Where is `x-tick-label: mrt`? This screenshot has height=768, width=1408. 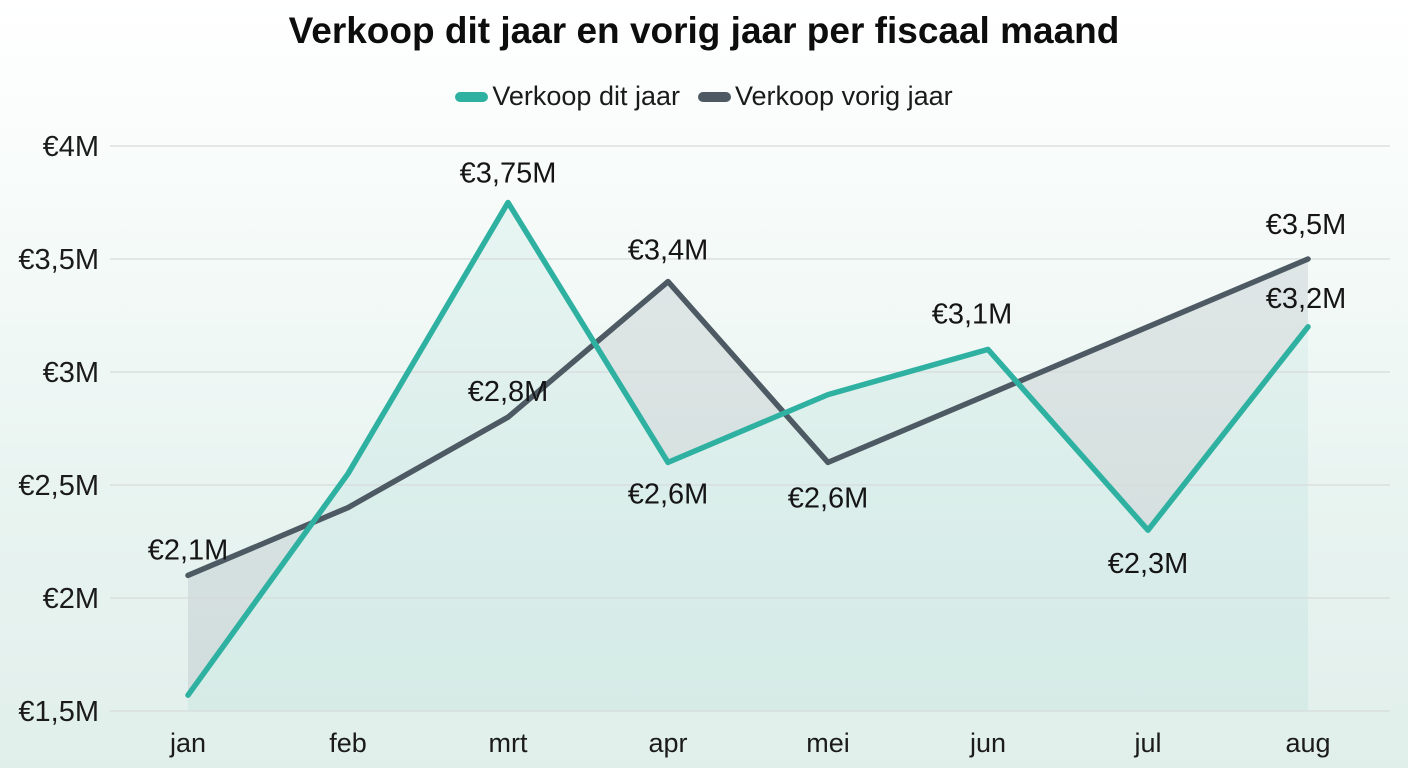
x-tick-label: mrt is located at coordinates (508, 743).